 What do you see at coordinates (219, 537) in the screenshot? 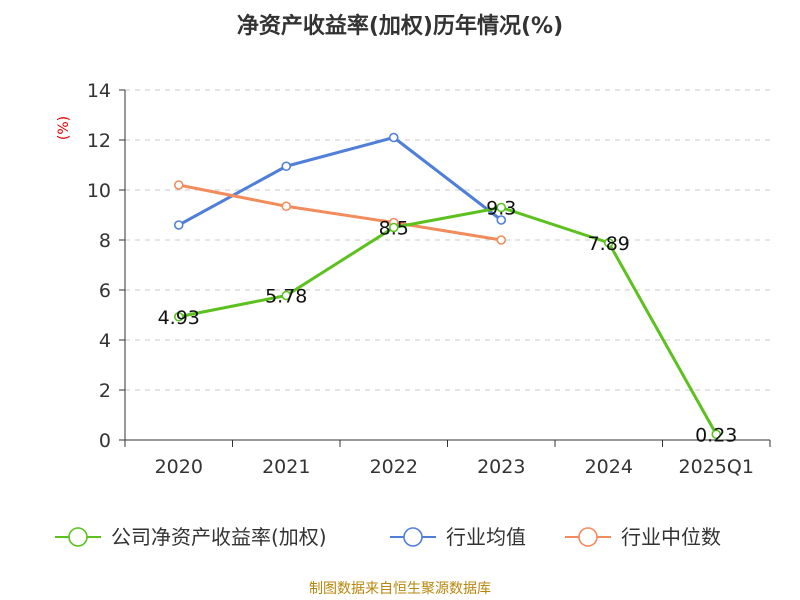
I see `legend-label: 公司净资产收益率(加权)` at bounding box center [219, 537].